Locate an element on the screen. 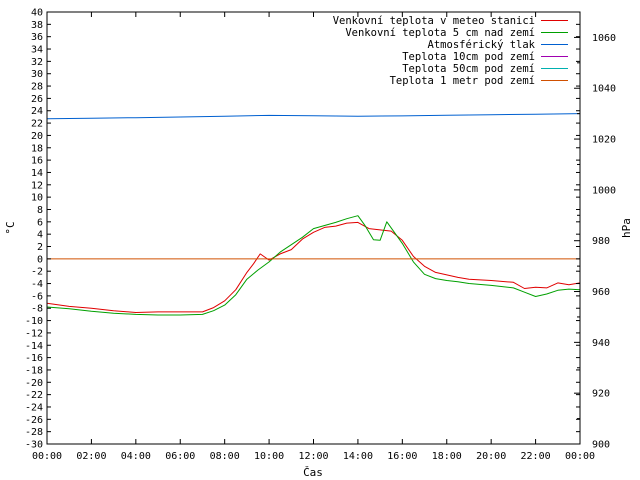  x-tick-label: 12:00 is located at coordinates (313, 456).